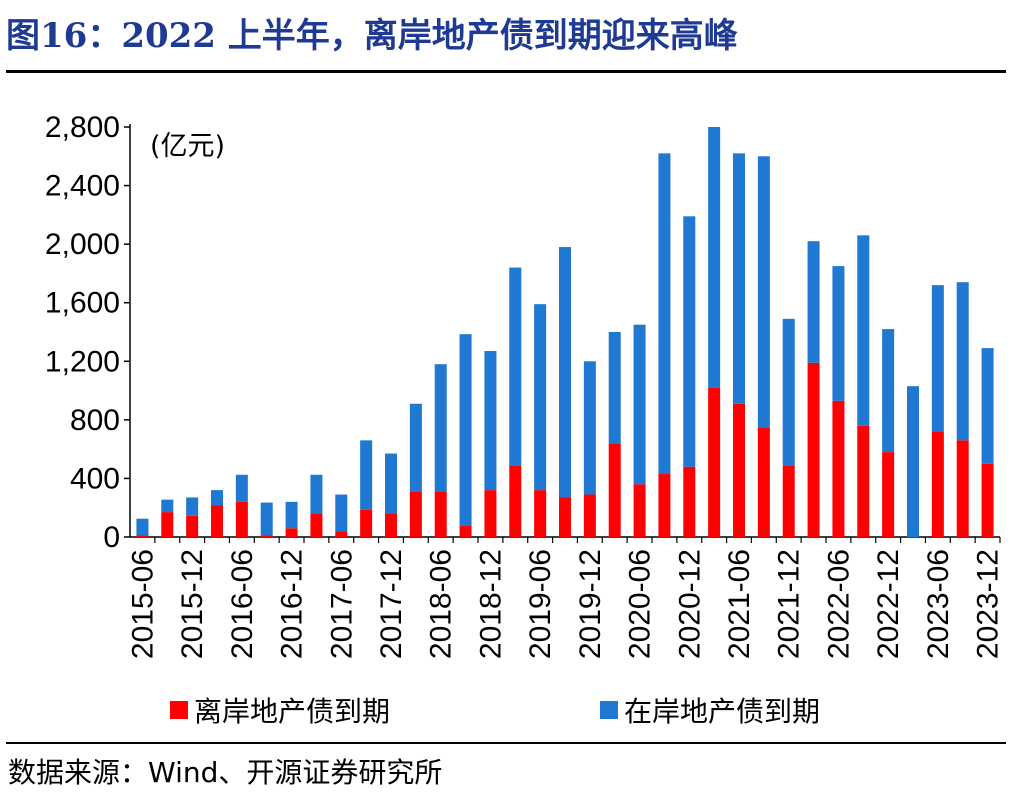  What do you see at coordinates (540, 604) in the screenshot?
I see `x-tick-label: 2019-06` at bounding box center [540, 604].